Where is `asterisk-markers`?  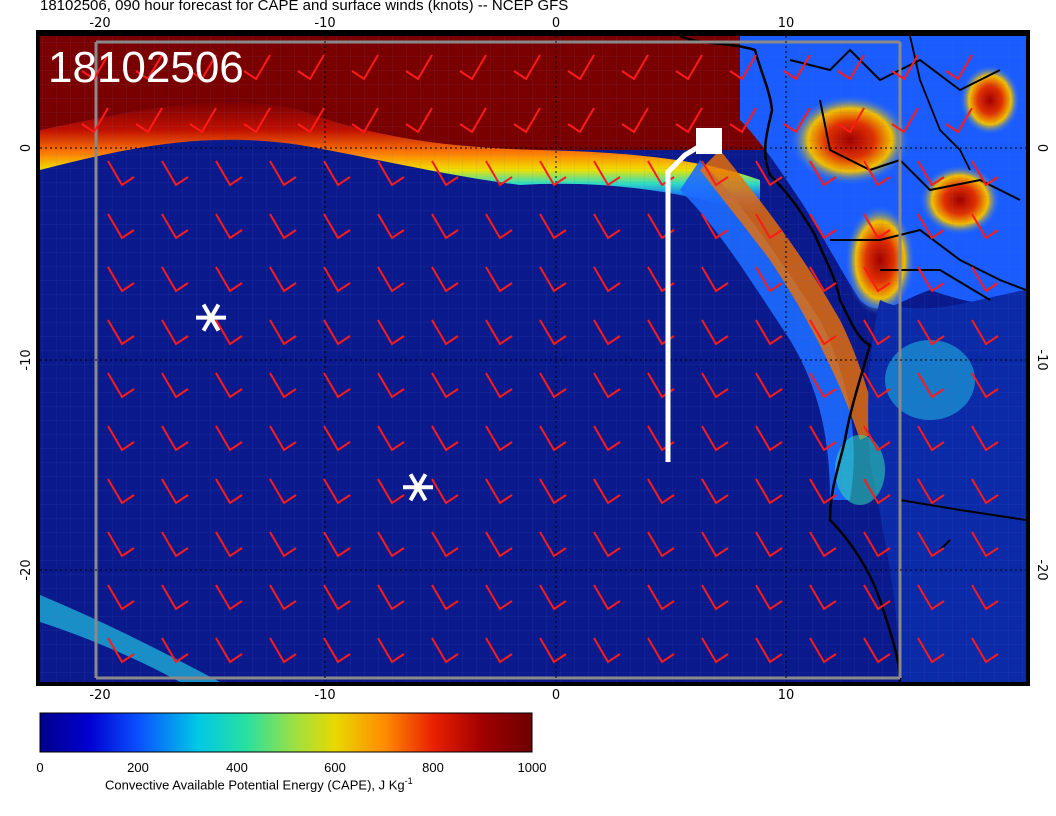 asterisk-markers is located at coordinates (314, 402).